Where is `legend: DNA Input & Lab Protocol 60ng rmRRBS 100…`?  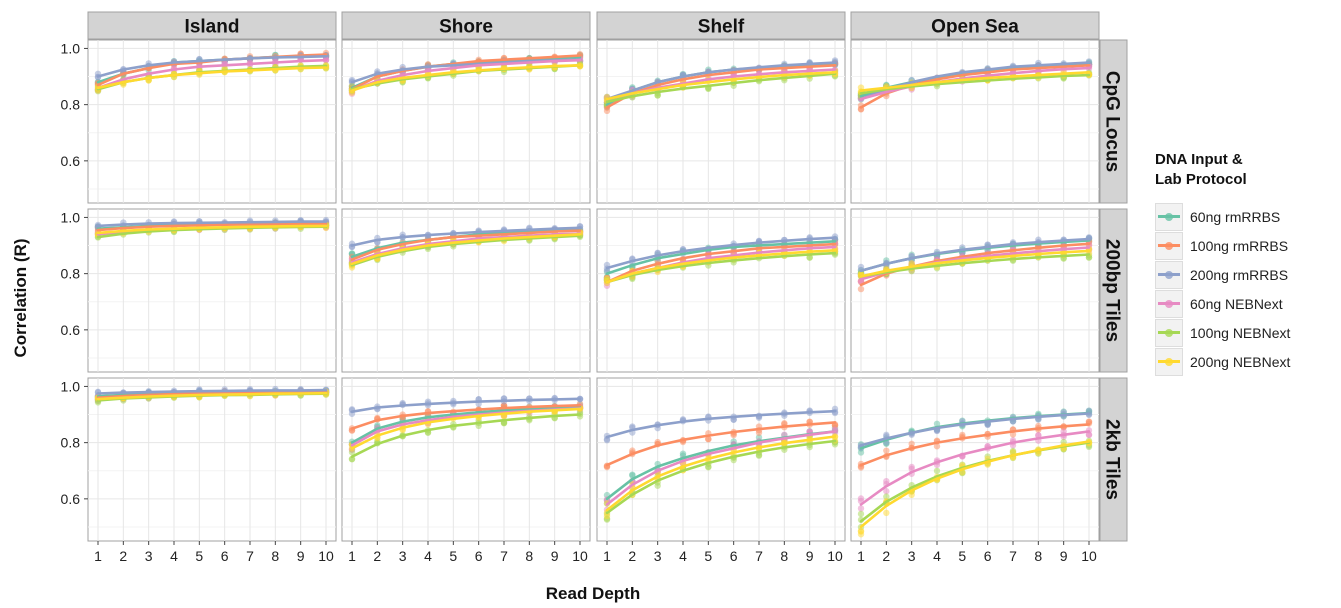 legend: DNA Input & Lab Protocol 60ng rmRRBS 100… is located at coordinates (1245, 263).